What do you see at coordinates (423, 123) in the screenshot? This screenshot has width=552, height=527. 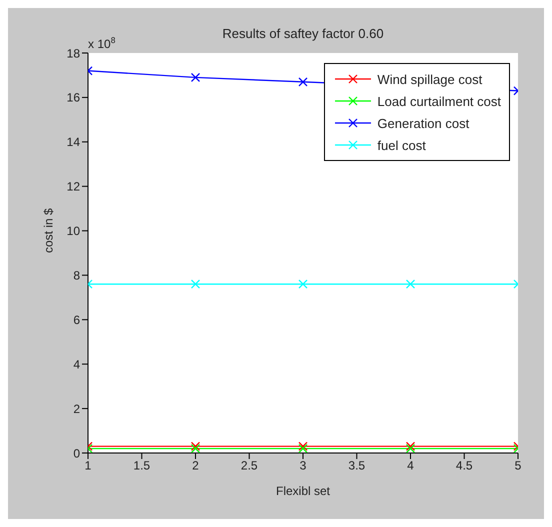 I see `legend-label: Generation cost` at bounding box center [423, 123].